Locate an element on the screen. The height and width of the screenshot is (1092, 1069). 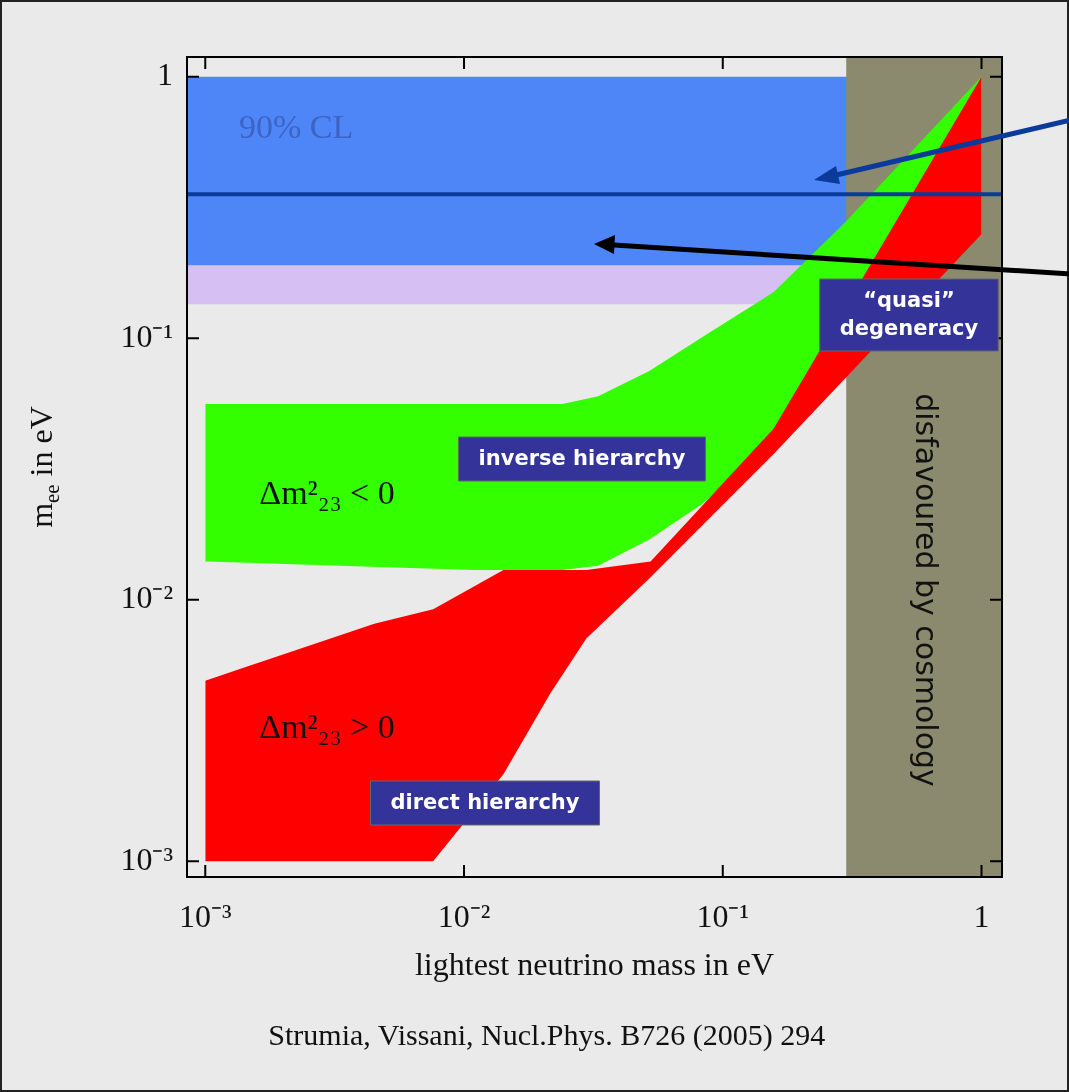
x-axis-title: lightest neutrino mass in eV is located at coordinates (594, 964).